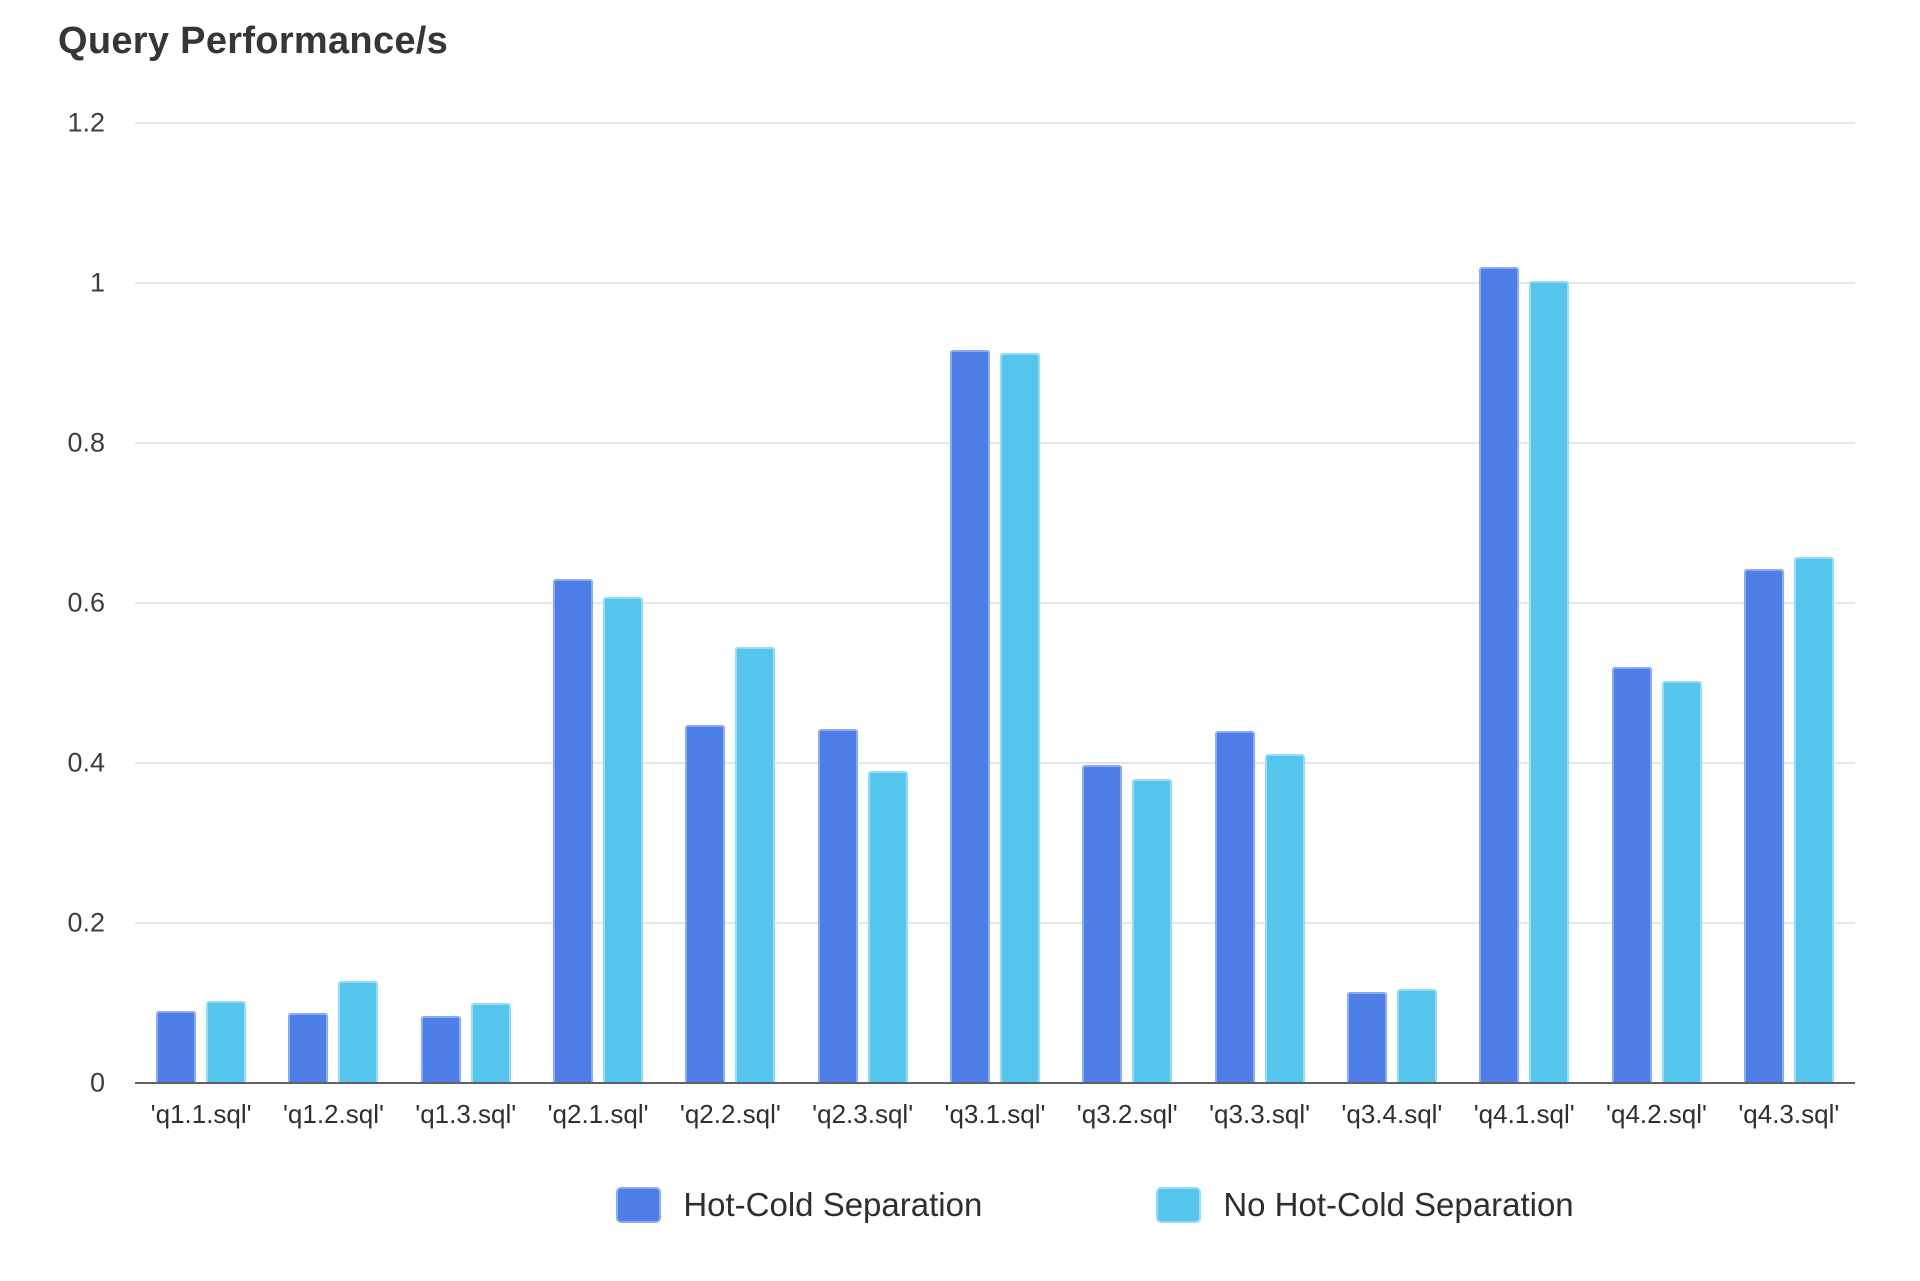 This screenshot has width=1920, height=1281. I want to click on x-tick-label: 'q2.3.sql', so click(863, 1114).